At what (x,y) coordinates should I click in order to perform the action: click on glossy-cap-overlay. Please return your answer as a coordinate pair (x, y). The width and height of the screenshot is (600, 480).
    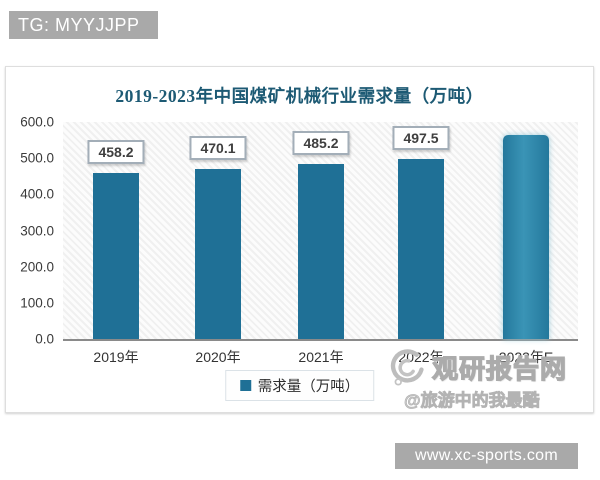
    Looking at the image, I should click on (526, 130).